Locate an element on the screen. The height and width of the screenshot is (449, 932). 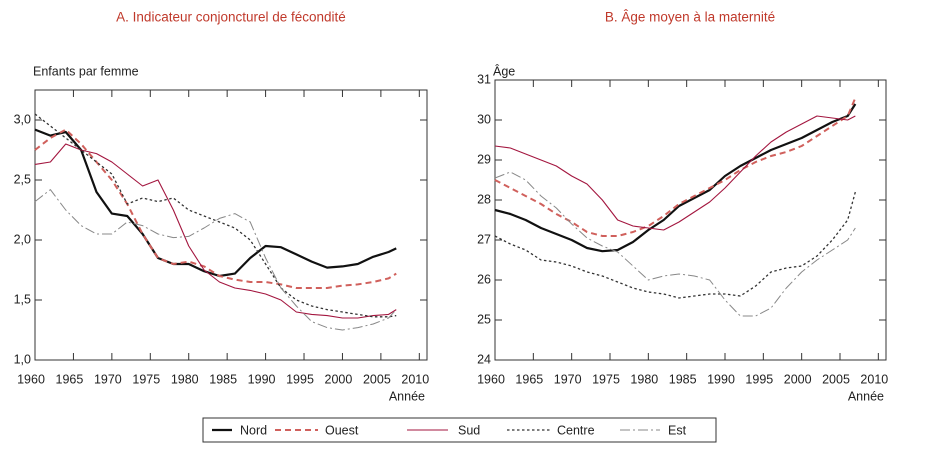
y-axis-label: Enfants par femme is located at coordinates (86, 71).